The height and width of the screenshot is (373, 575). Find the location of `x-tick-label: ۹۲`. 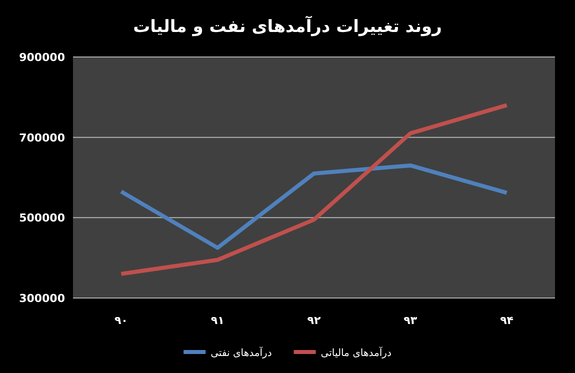

x-tick-label: ۹۲ is located at coordinates (314, 320).